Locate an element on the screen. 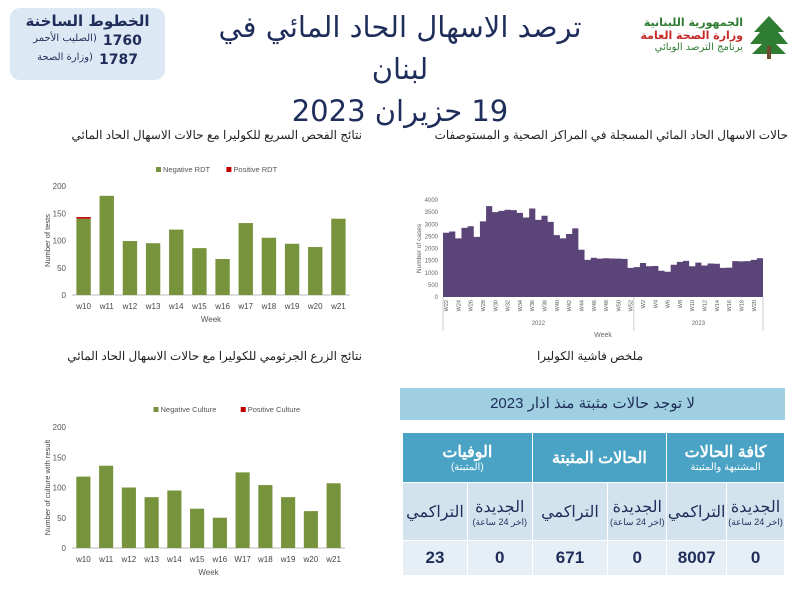 Image resolution: width=800 pixels, height=600 pixels. x-tick-label: W20 is located at coordinates (755, 305).